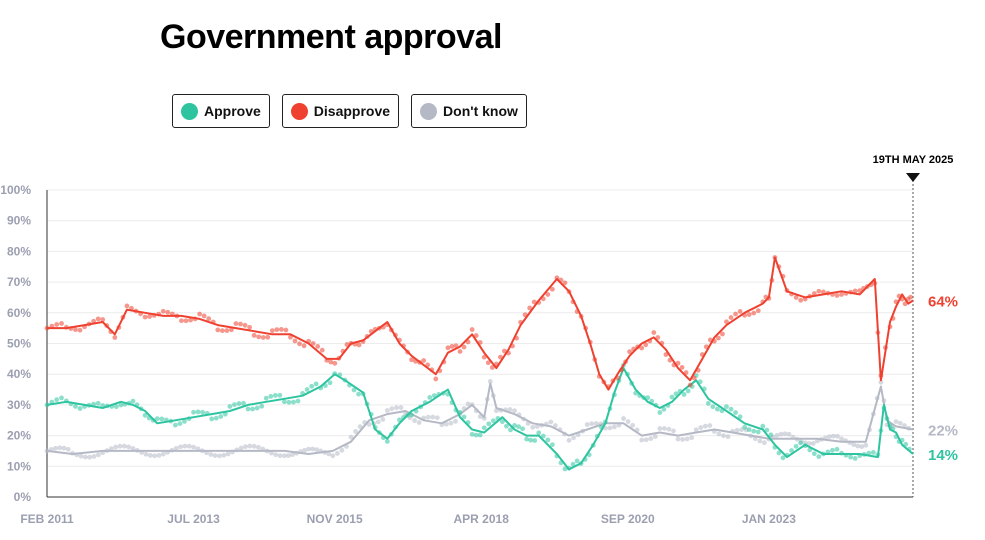  Describe the element at coordinates (189, 111) in the screenshot. I see `approve-swatch-icon` at that location.